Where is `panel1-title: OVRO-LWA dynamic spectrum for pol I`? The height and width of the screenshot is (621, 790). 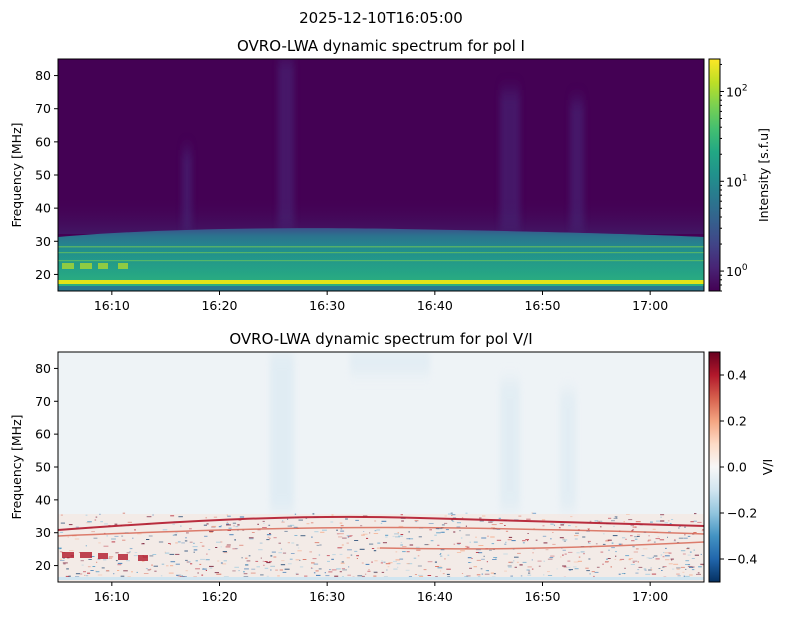
panel1-title: OVRO-LWA dynamic spectrum for pol I is located at coordinates (381, 46).